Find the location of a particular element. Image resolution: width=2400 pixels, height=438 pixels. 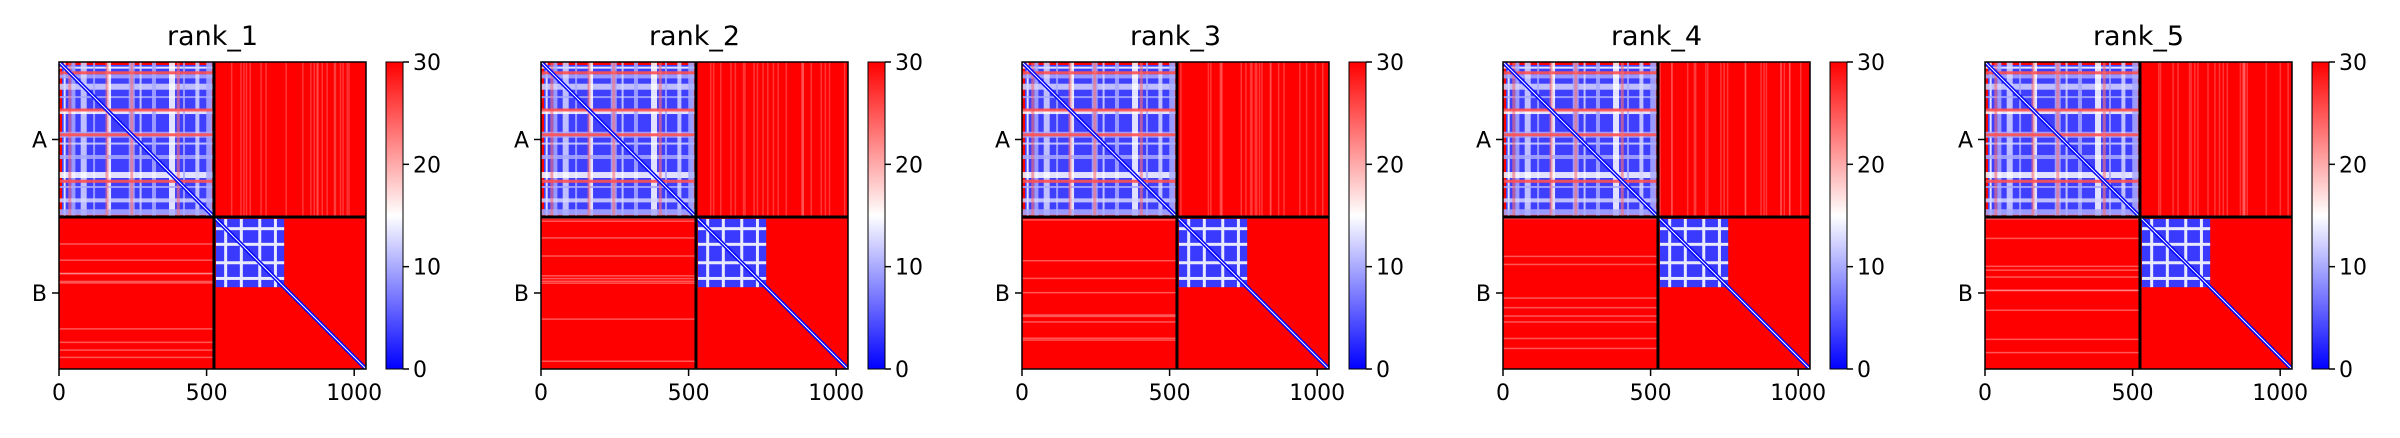

chart-title: rank_3 is located at coordinates (1175, 36).